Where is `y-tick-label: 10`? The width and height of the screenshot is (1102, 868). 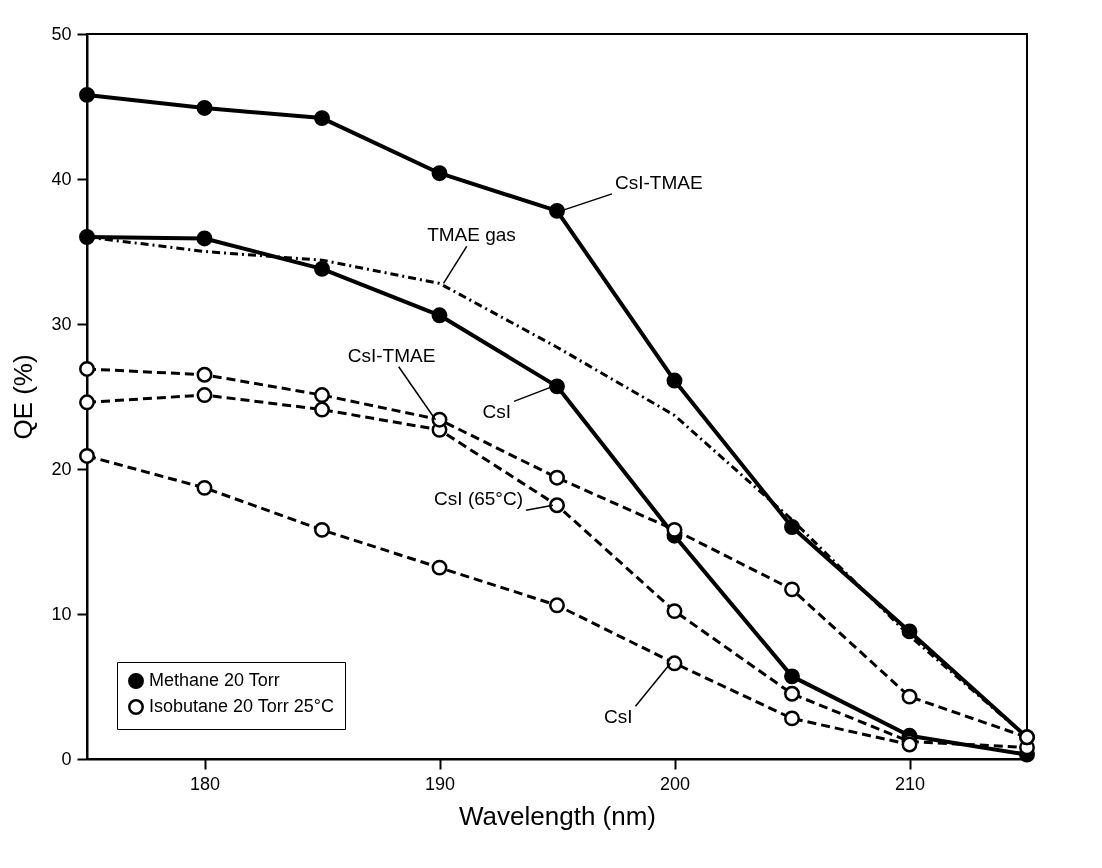 y-tick-label: 10 is located at coordinates (61, 613).